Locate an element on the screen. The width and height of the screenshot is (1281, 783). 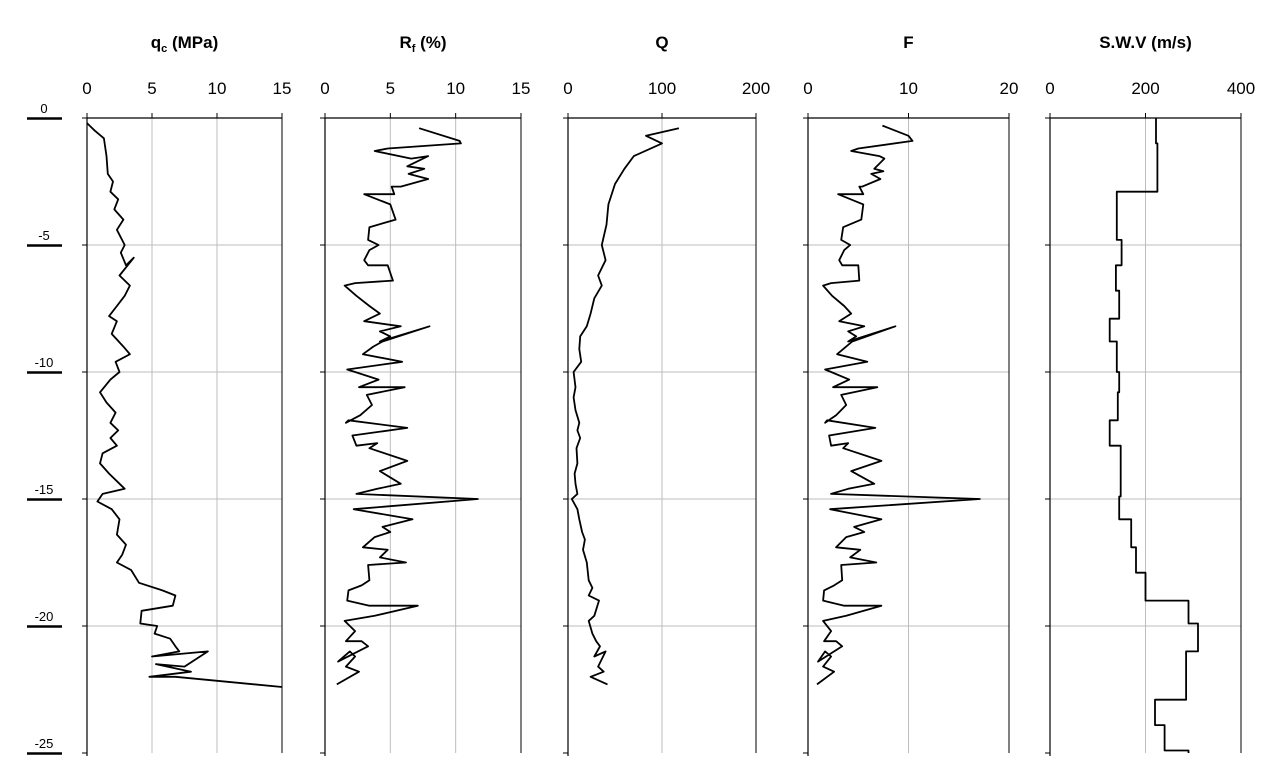
Q-profile-line is located at coordinates (625, 406).